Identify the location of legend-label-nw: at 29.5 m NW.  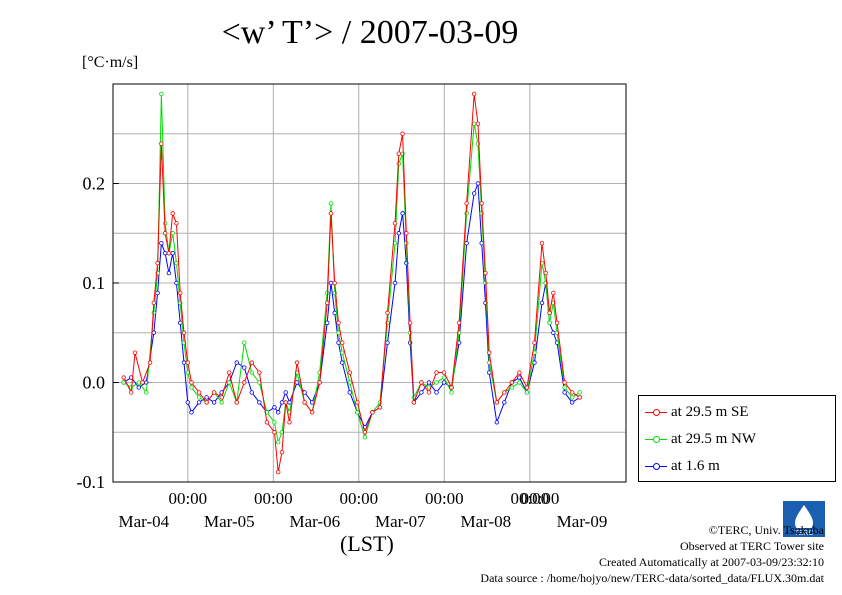
(713, 438).